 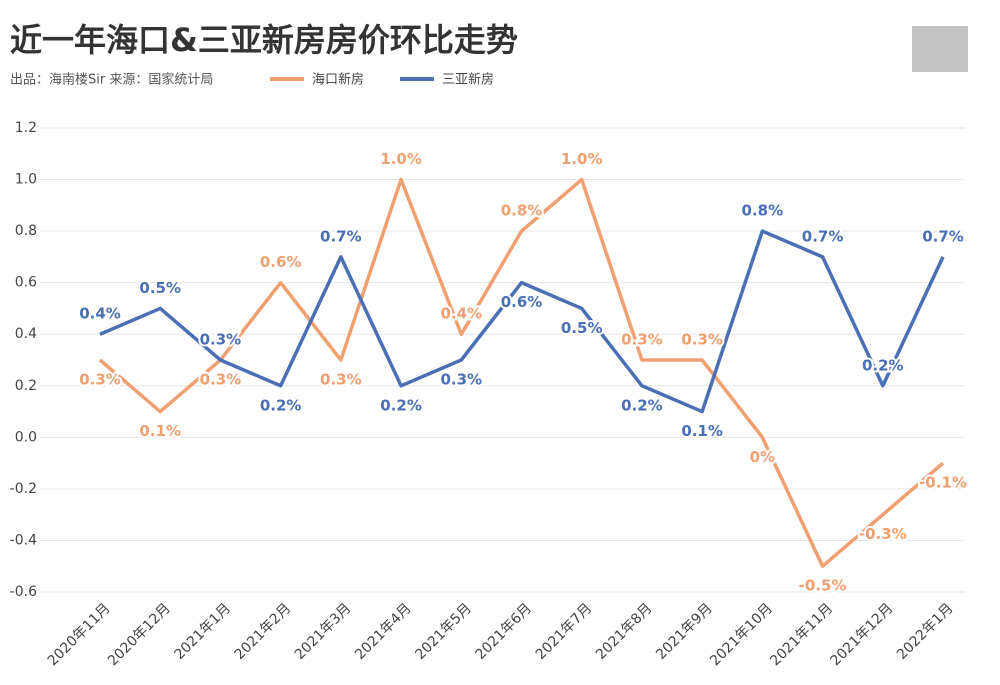 What do you see at coordinates (202, 631) in the screenshot?
I see `x-tick-label: 2021年1月` at bounding box center [202, 631].